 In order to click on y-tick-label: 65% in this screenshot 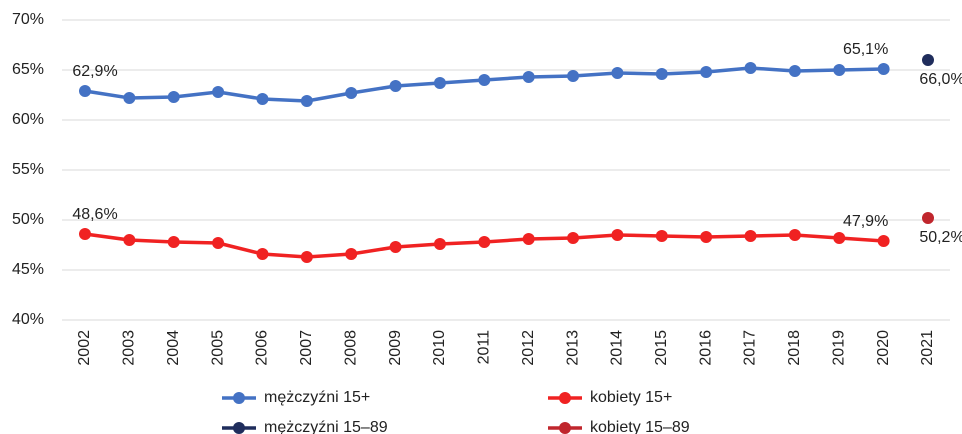, I will do `click(28, 69)`.